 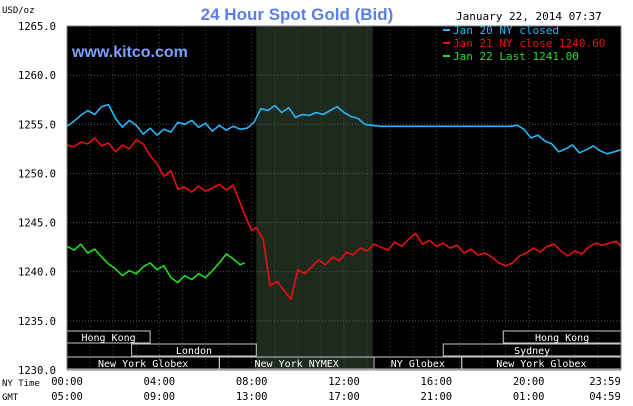 I want to click on market-session-label: NY Globex, so click(x=418, y=364).